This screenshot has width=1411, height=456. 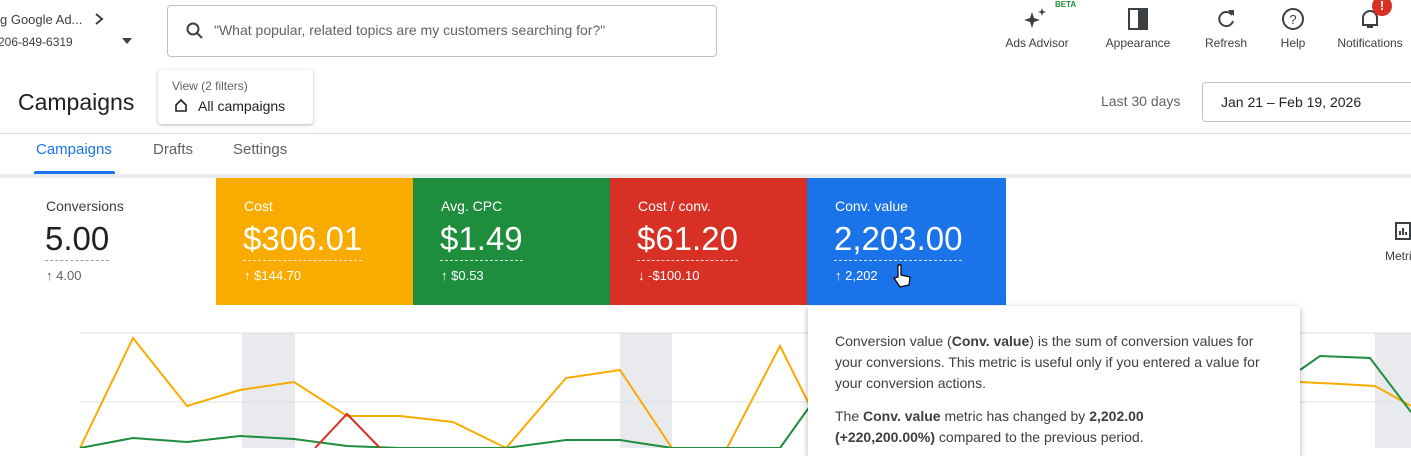 What do you see at coordinates (1403, 231) in the screenshot?
I see `metrics-icon` at bounding box center [1403, 231].